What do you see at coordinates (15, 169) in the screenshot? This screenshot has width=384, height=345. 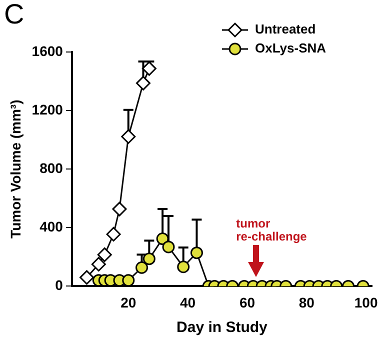 I see `y-axis-title: Tumor Volume (mm³)` at bounding box center [15, 169].